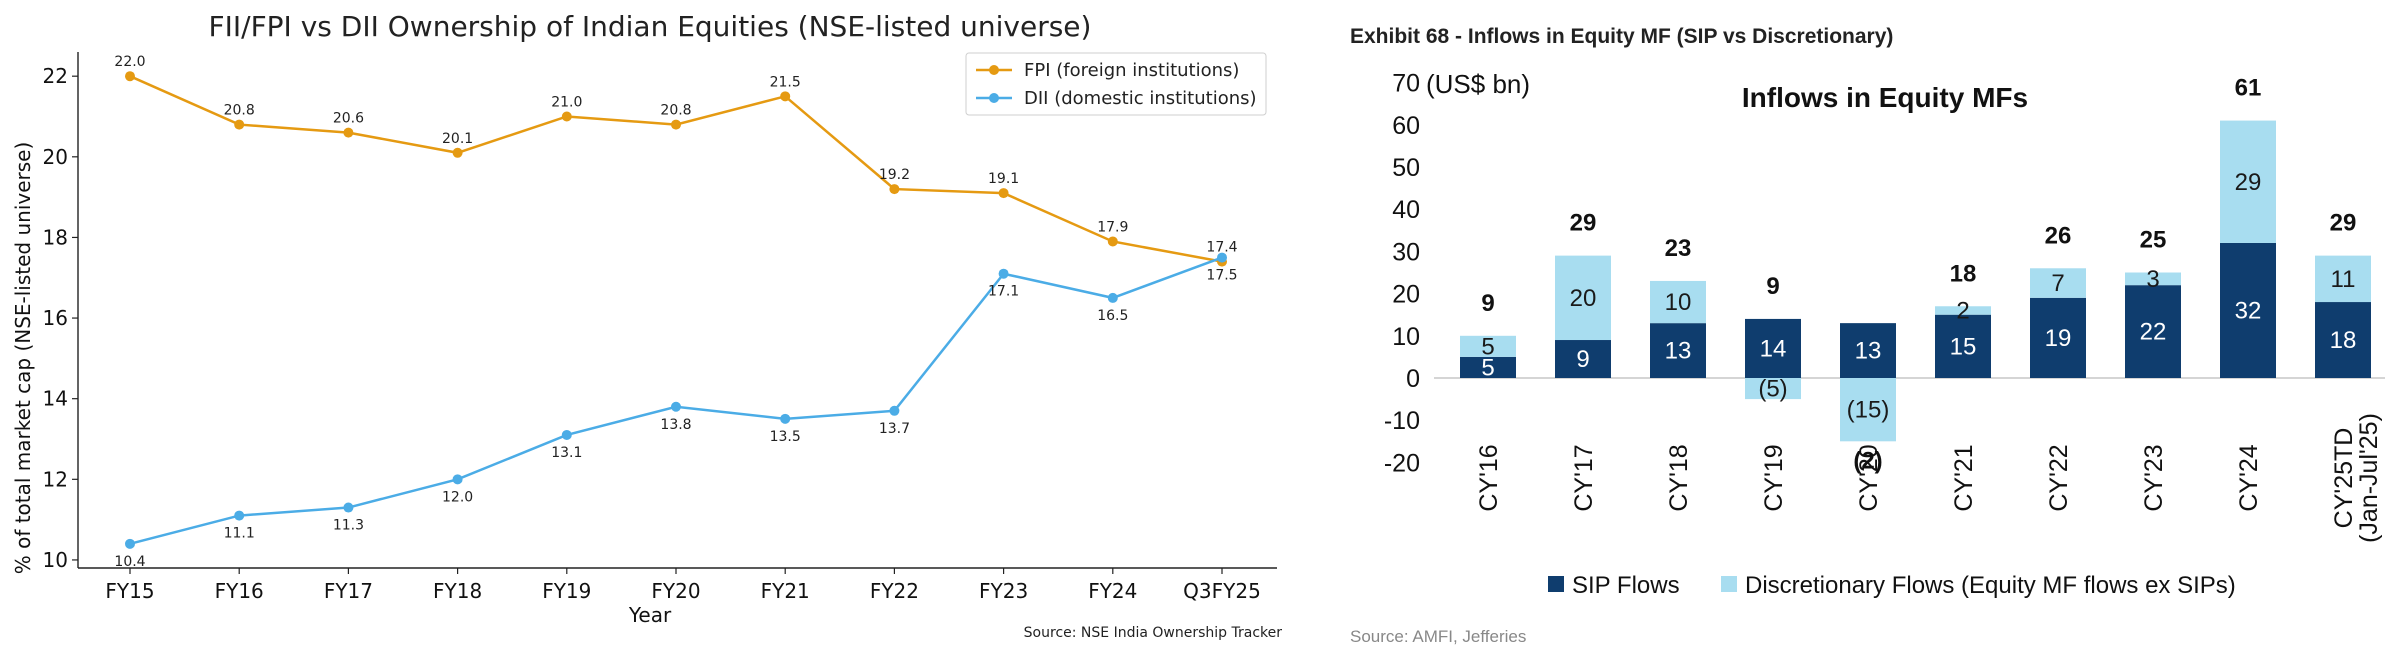  I want to click on bar-label-discretionary: 2, so click(1962, 310).